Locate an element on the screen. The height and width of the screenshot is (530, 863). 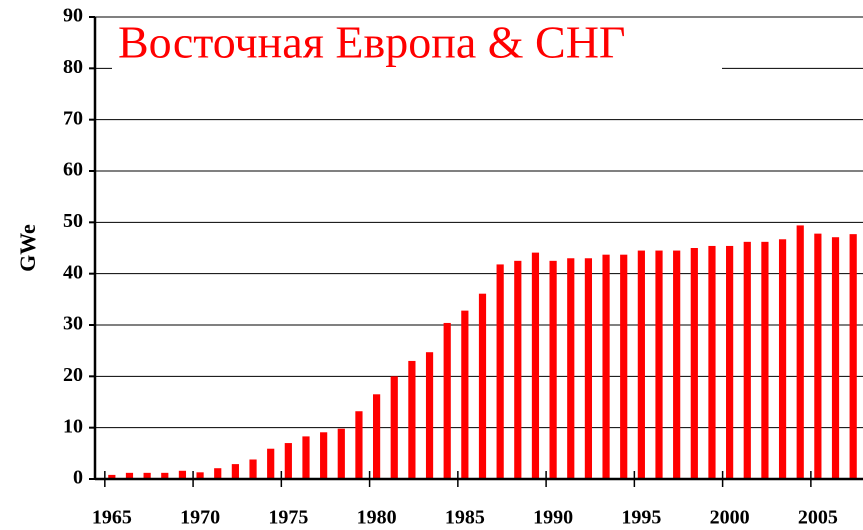
x-tick-label: 1975 is located at coordinates (288, 518).